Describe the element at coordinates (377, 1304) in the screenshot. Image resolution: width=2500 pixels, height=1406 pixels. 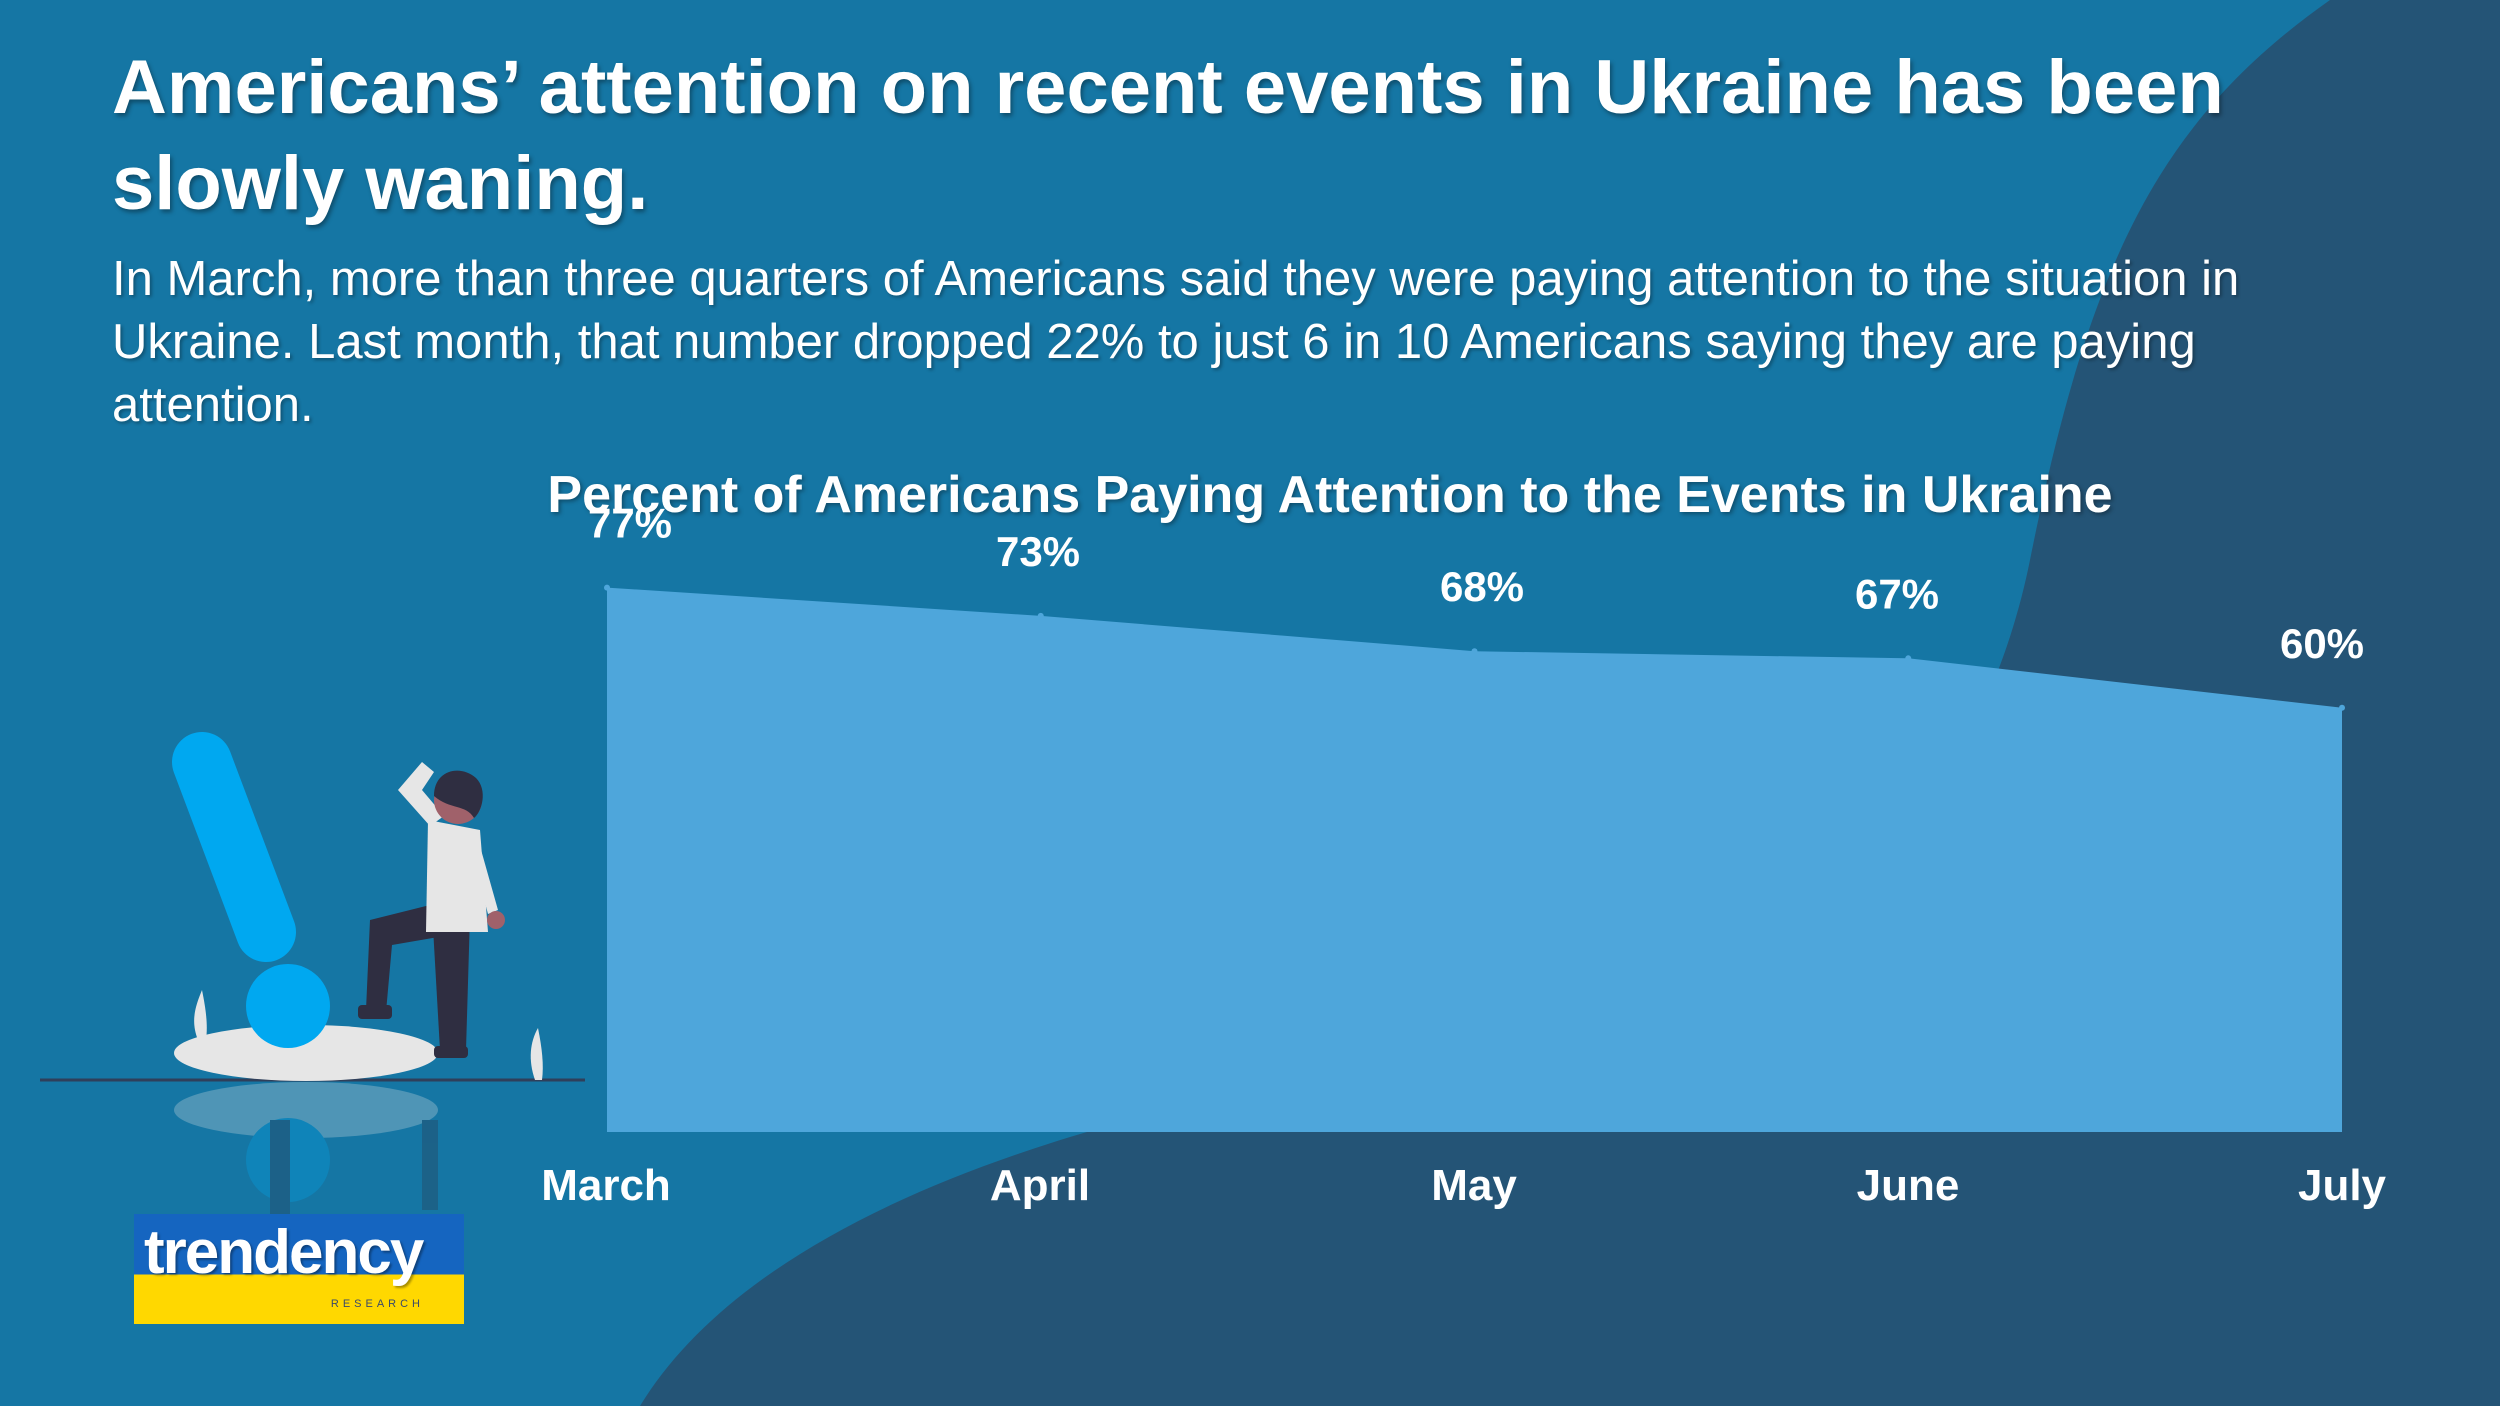
I see `logo-subtext: RESEARCH` at that location.